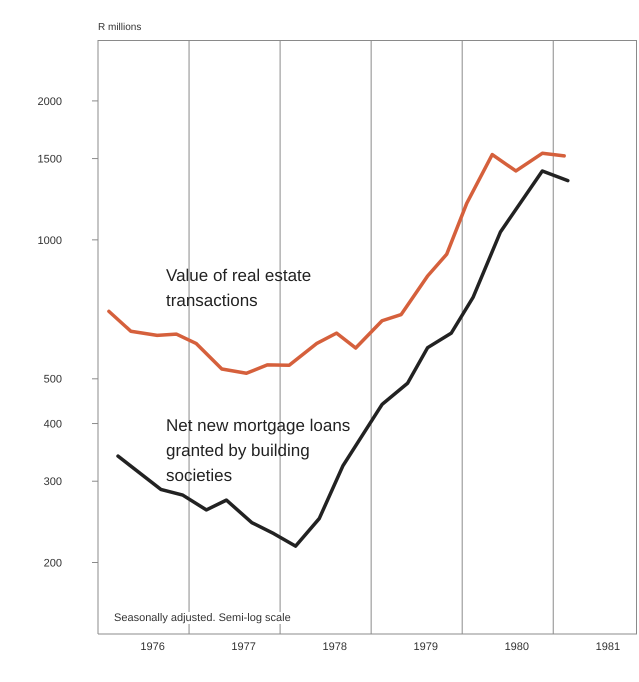 The width and height of the screenshot is (639, 682). I want to click on x-tick-label: 1979, so click(426, 646).